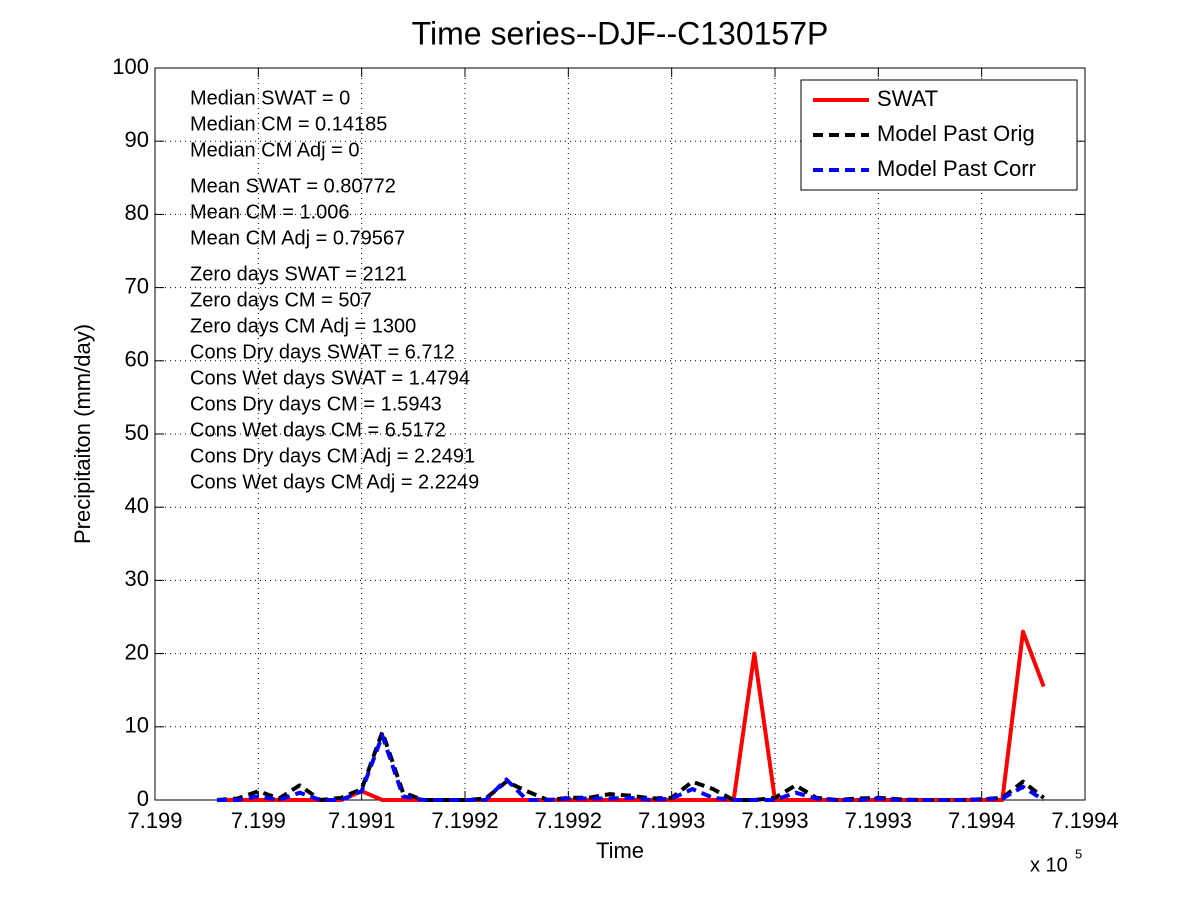 This screenshot has height=900, width=1200. I want to click on y-axis-label: Precipitaiton (mm/day), so click(82, 434).